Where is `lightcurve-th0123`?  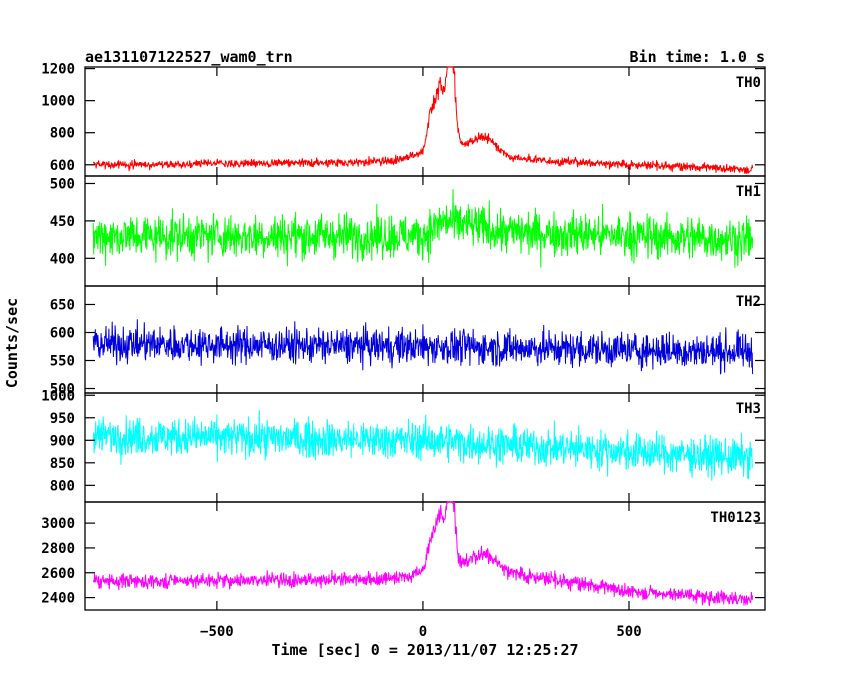 lightcurve-th0123 is located at coordinates (423, 553).